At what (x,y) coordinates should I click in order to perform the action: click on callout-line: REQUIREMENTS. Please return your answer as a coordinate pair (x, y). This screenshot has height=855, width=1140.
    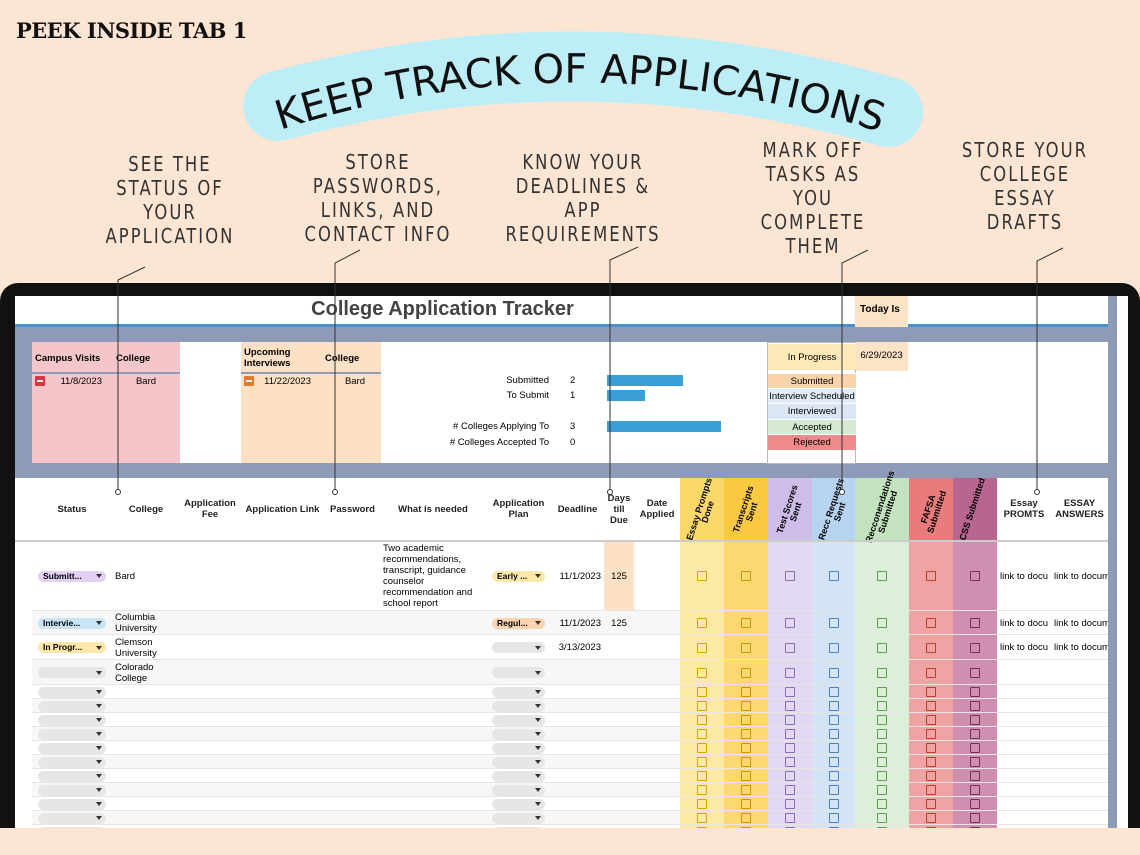
    Looking at the image, I should click on (583, 234).